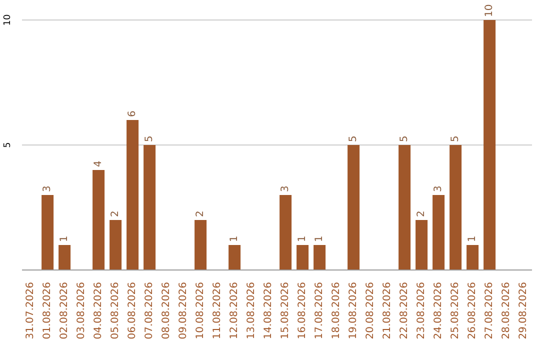  Describe the element at coordinates (132, 311) in the screenshot. I see `x-tick-label: 06.08.2026` at that location.